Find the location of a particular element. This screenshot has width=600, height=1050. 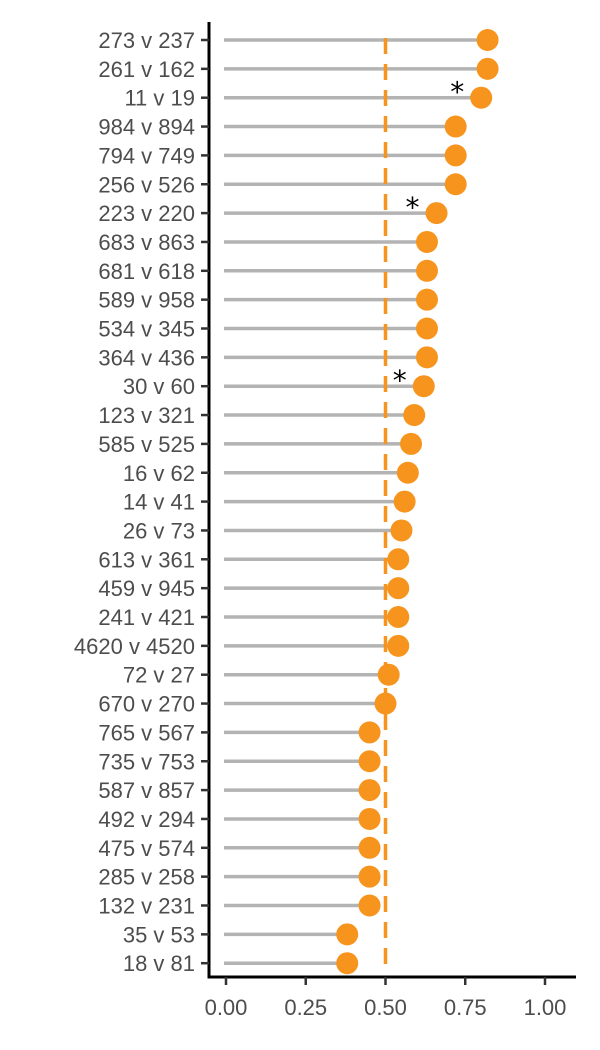

y-tick-label: 475 v 574 is located at coordinates (146, 848).